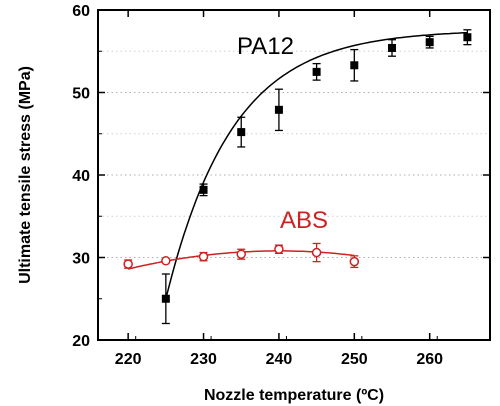 The height and width of the screenshot is (406, 500). I want to click on y-tick-label-50: 50, so click(81, 94).